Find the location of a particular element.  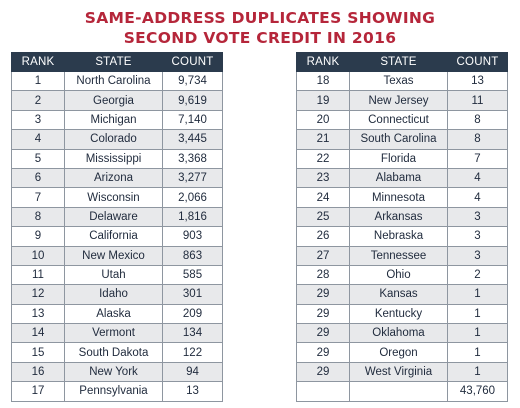

cell-state: Georgia is located at coordinates (113, 100).